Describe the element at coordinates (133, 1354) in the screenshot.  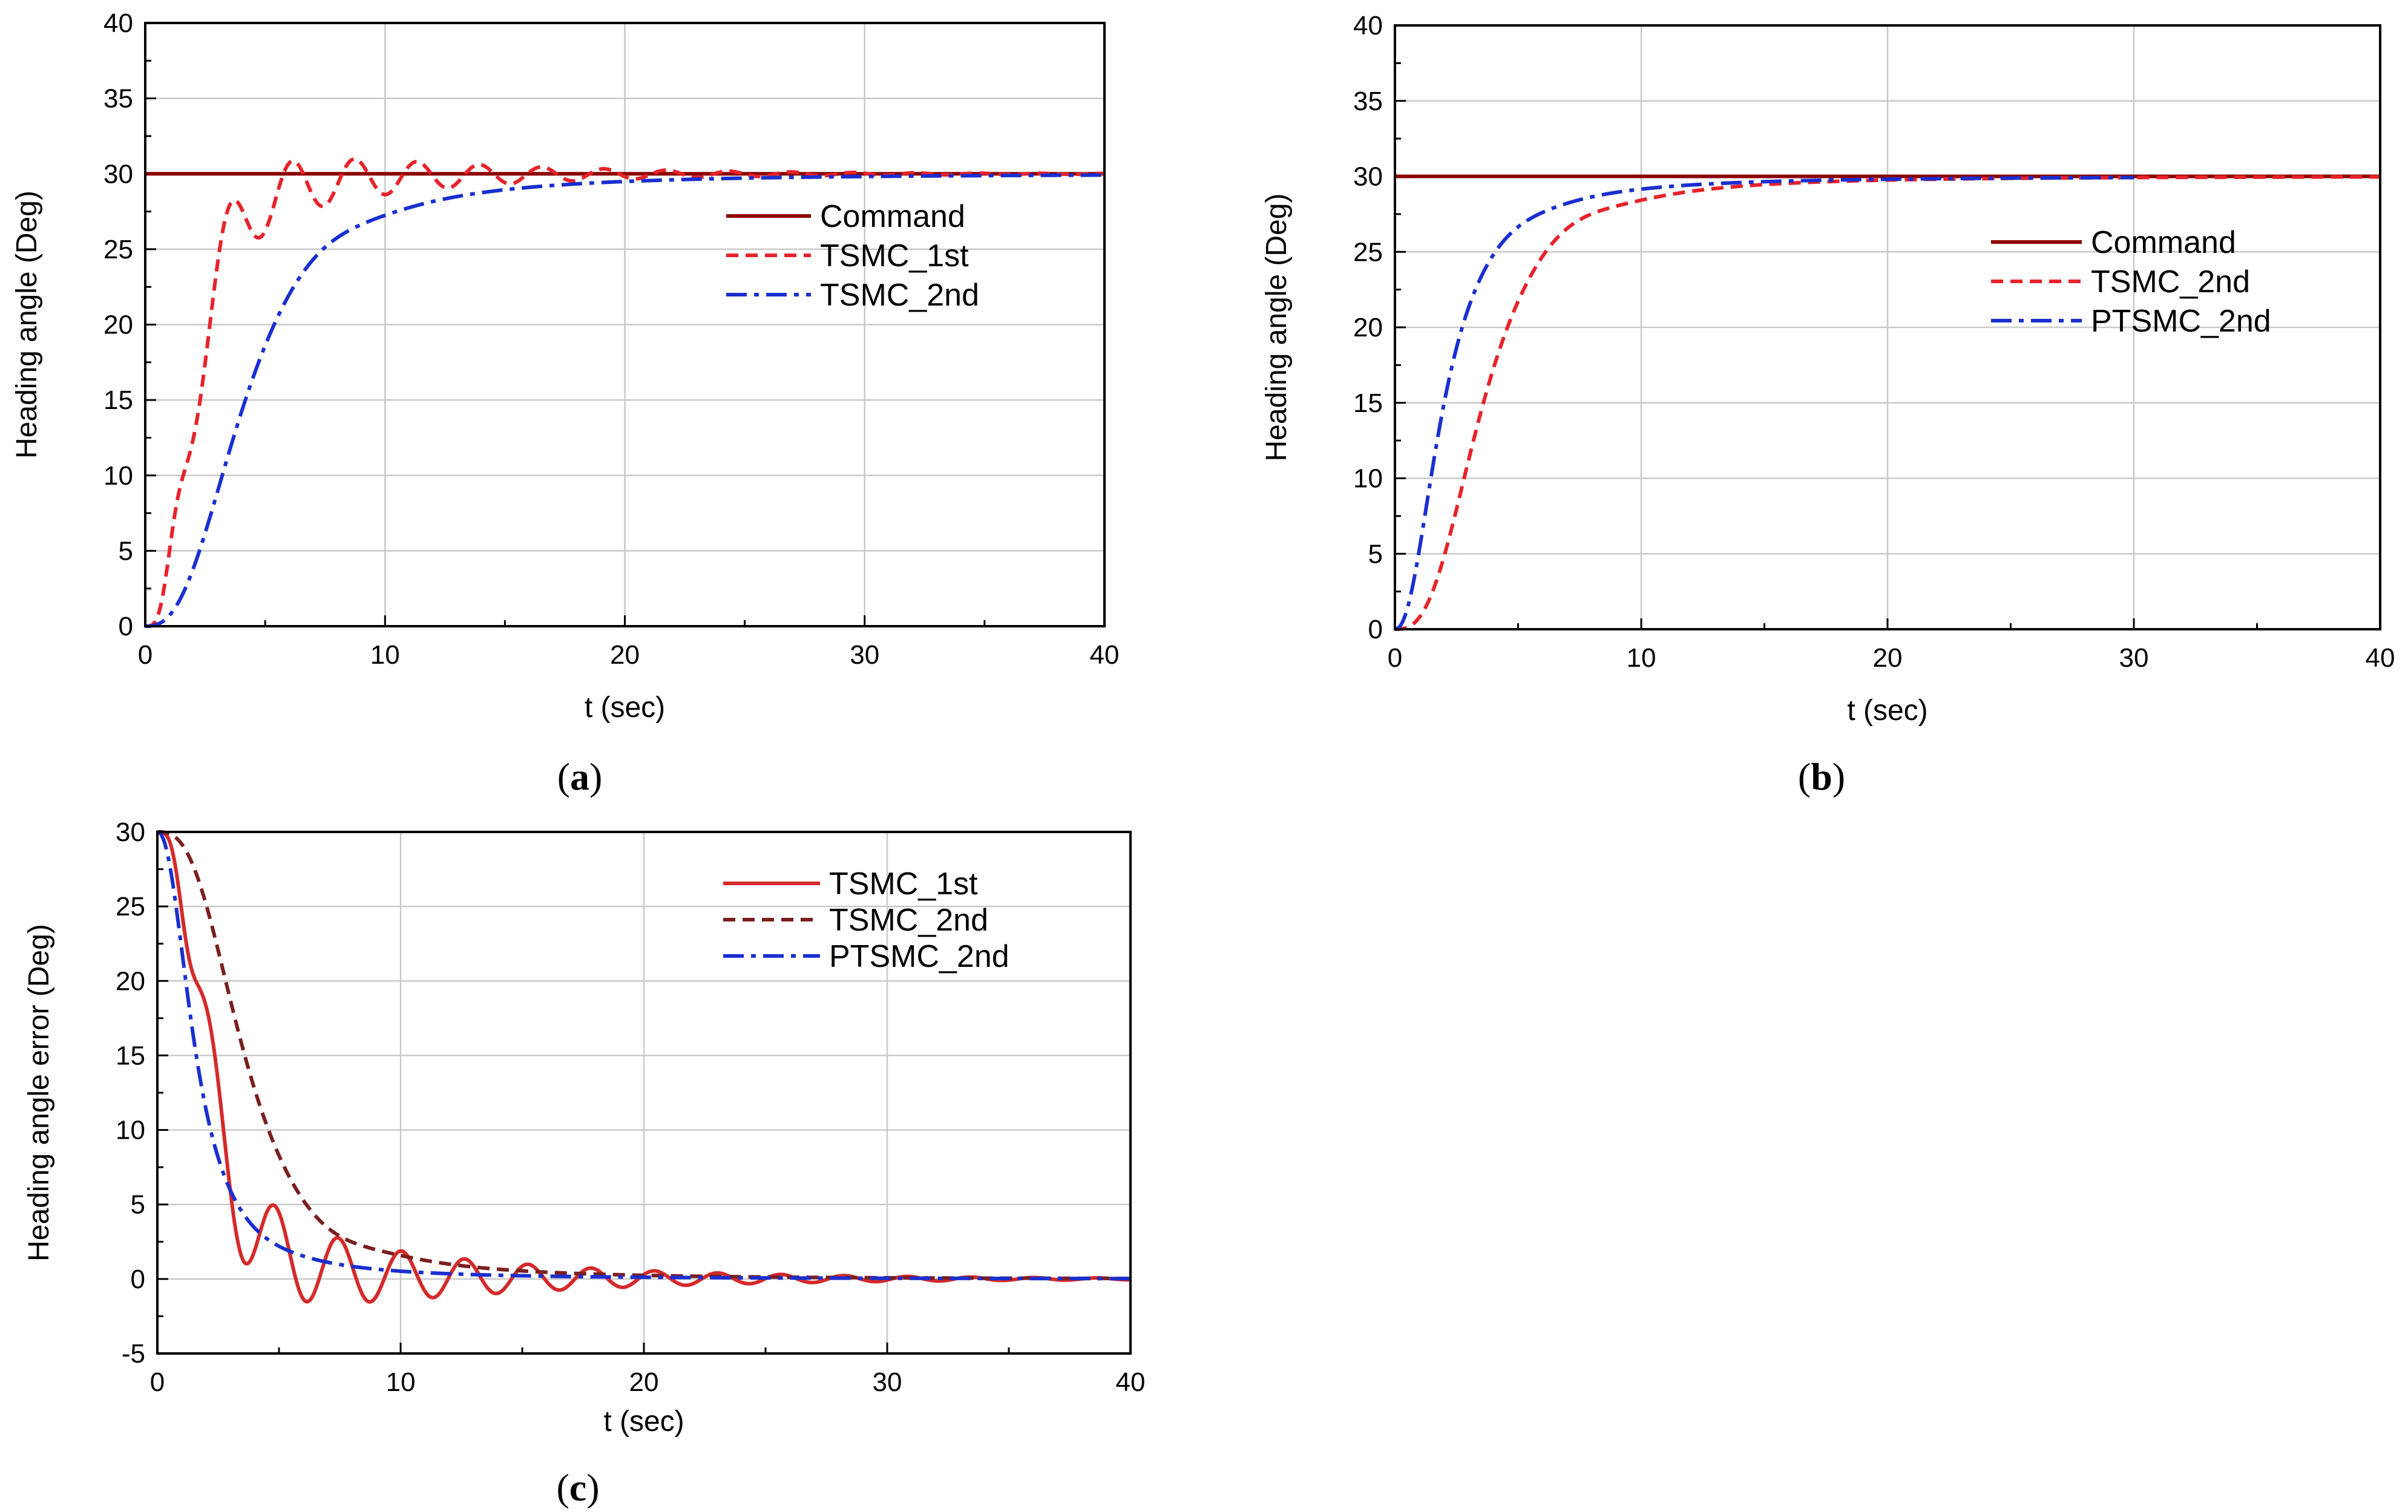
I see `y-tick-label: -5` at that location.